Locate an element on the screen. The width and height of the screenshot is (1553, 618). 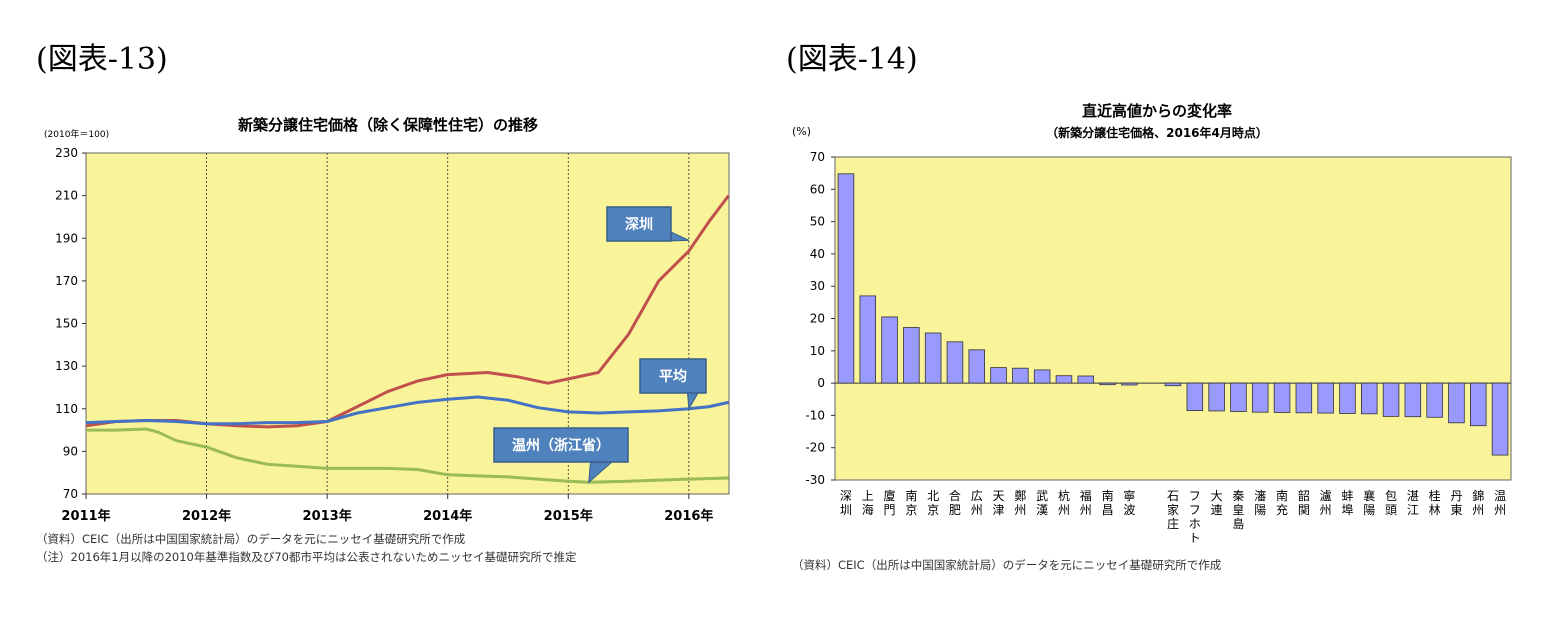
chart-13-x-tick-label: 2016年 is located at coordinates (688, 516).